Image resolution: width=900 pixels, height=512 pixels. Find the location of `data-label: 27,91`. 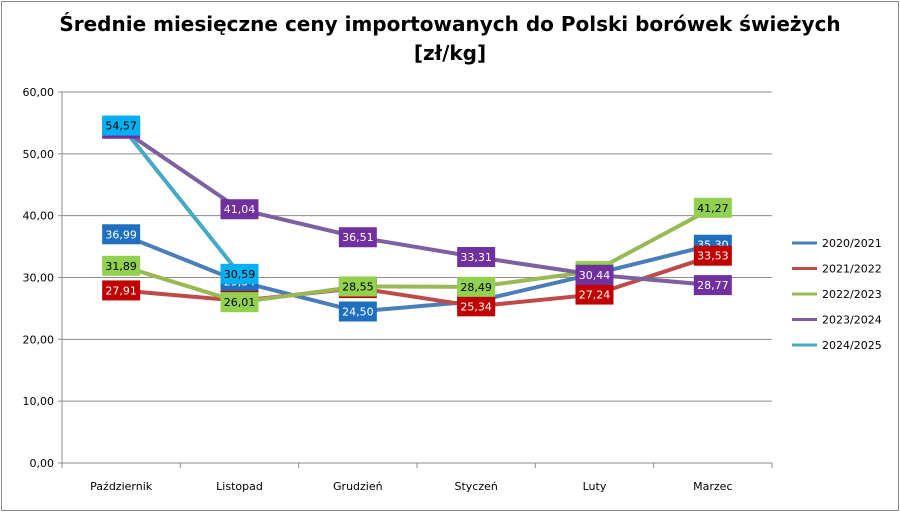

data-label: 27,91 is located at coordinates (121, 290).